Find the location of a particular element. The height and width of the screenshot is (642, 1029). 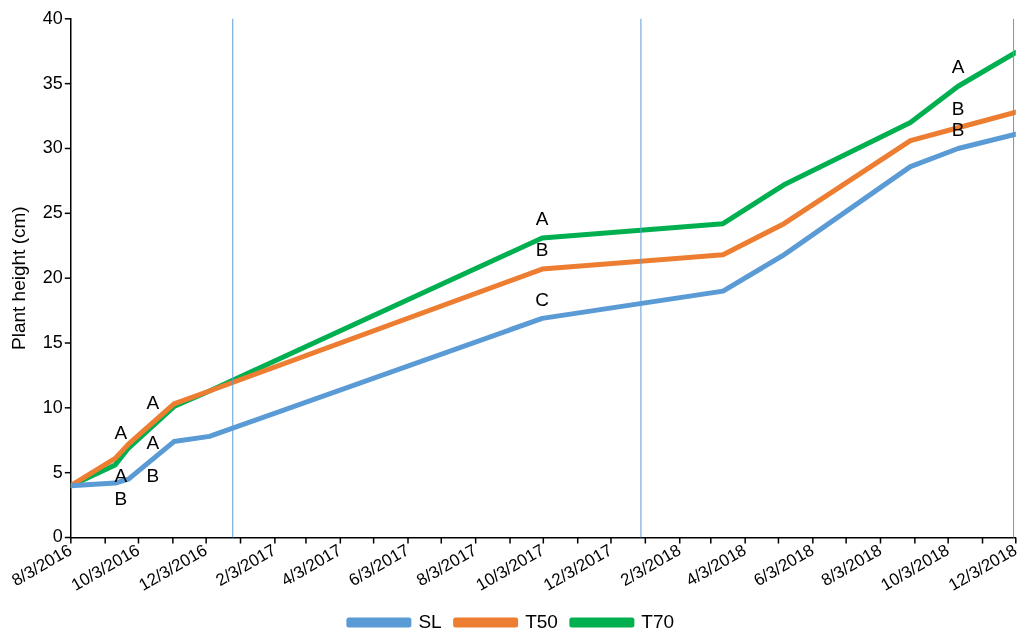

y-tick-label: 0 is located at coordinates (57, 536).